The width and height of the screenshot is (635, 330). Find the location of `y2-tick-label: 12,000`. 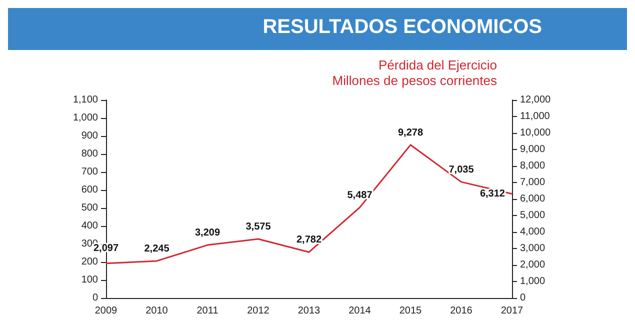

y2-tick-label: 12,000 is located at coordinates (536, 100).